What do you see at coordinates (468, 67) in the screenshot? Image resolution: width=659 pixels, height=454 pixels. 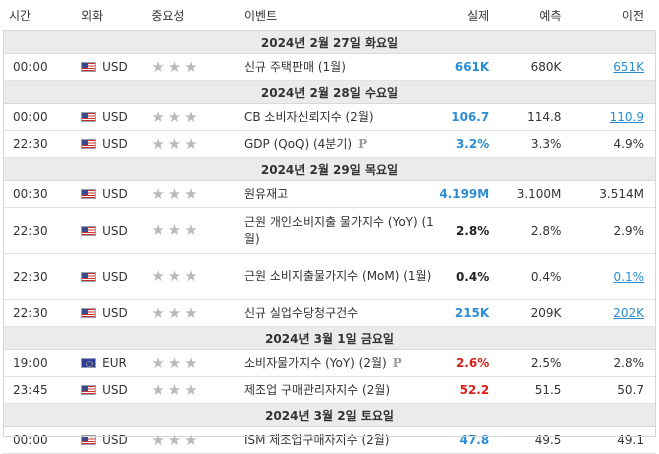 I see `actual-cell: 661K` at bounding box center [468, 67].